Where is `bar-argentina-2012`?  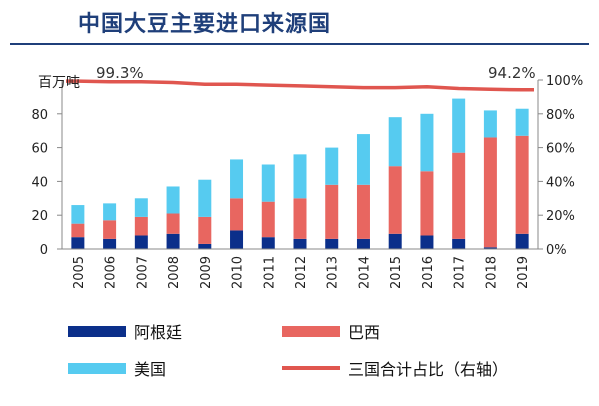 bar-argentina-2012 is located at coordinates (300, 243).